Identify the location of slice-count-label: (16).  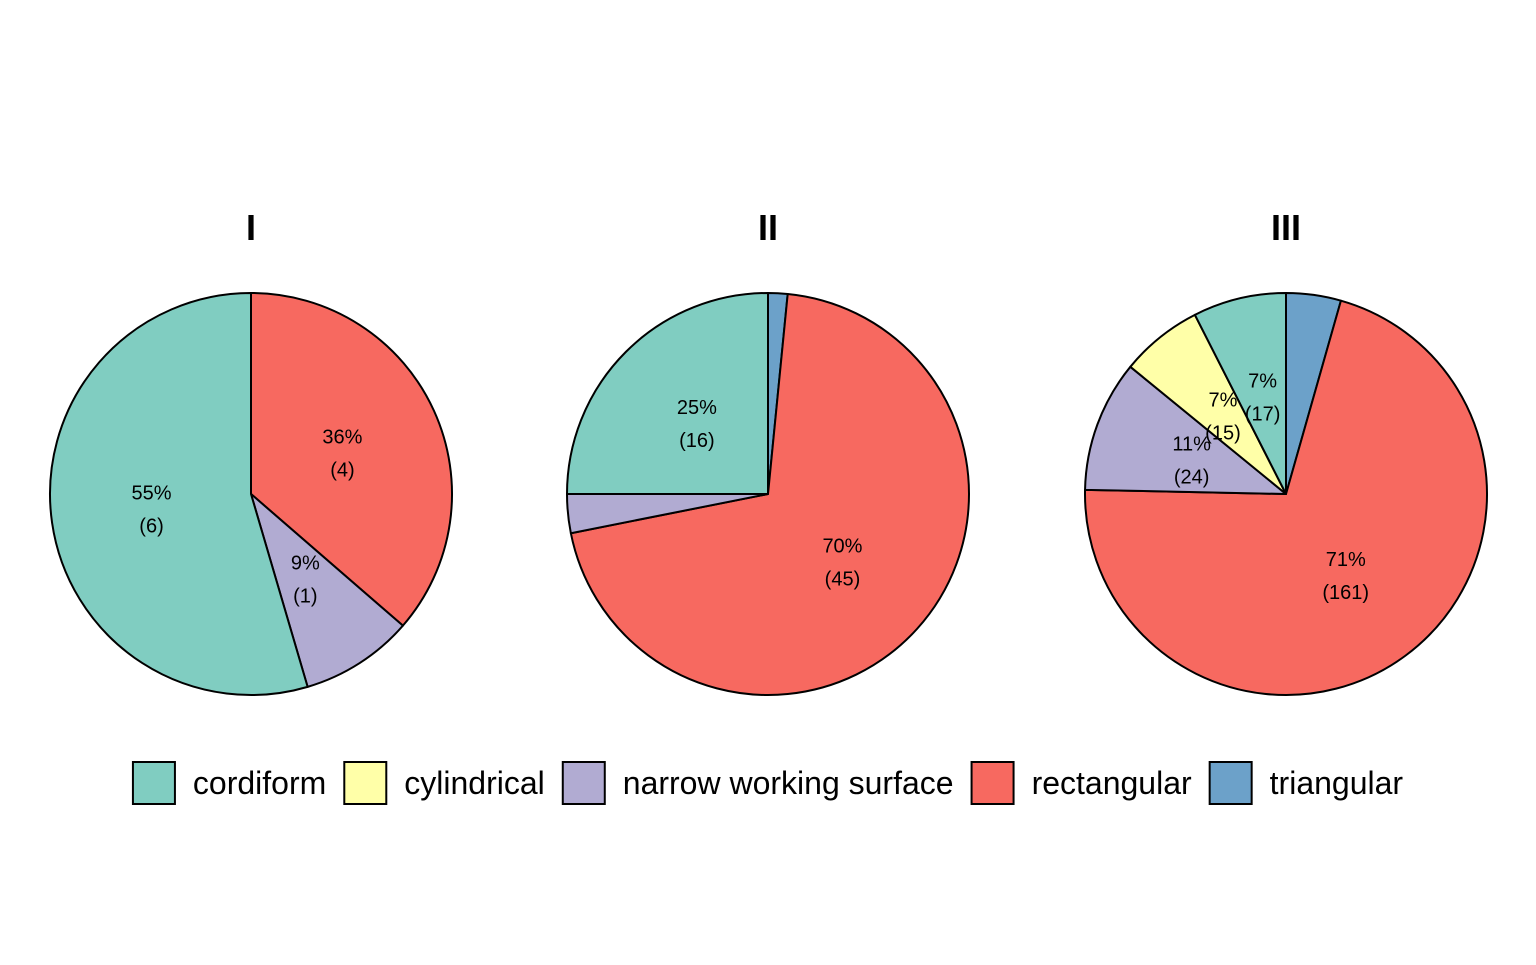
(697, 441).